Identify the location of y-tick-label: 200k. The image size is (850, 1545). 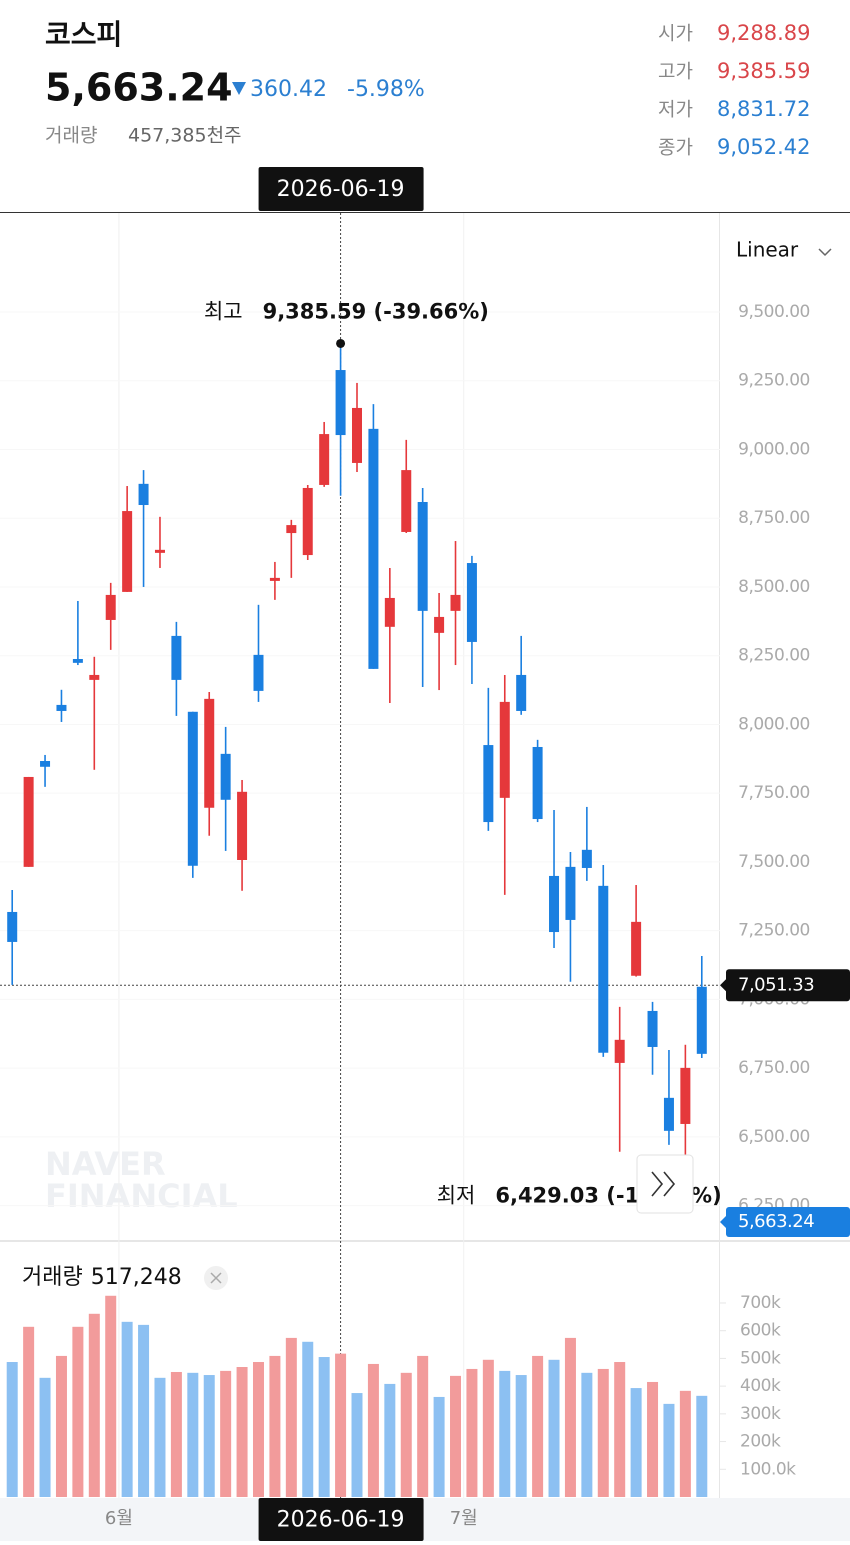
(760, 1442).